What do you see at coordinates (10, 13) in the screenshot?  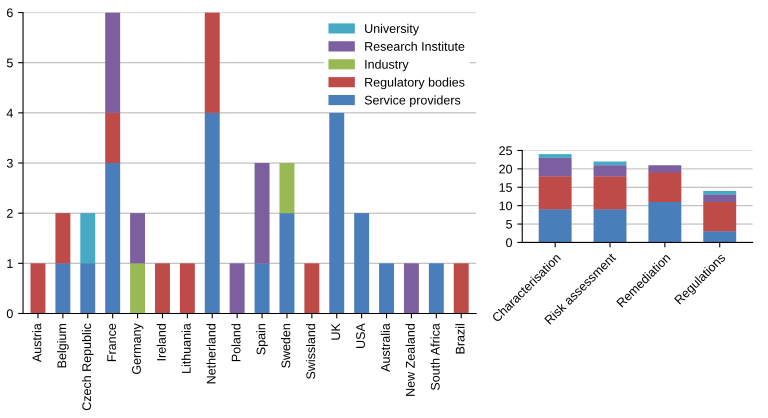 I see `y-tick-label: 6` at bounding box center [10, 13].